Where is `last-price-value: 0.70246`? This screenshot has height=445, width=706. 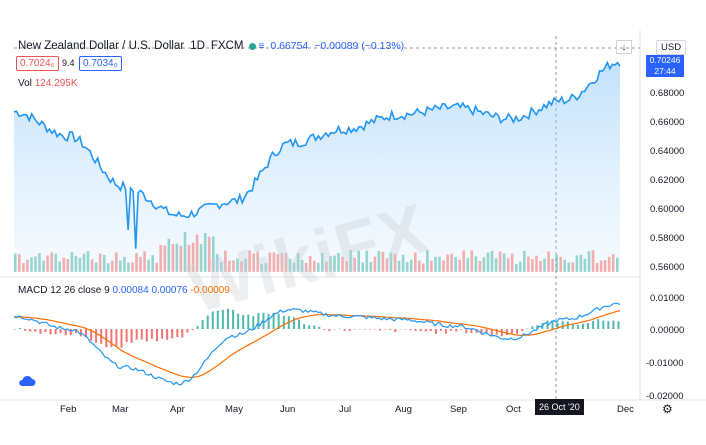 last-price-value: 0.70246 is located at coordinates (665, 60).